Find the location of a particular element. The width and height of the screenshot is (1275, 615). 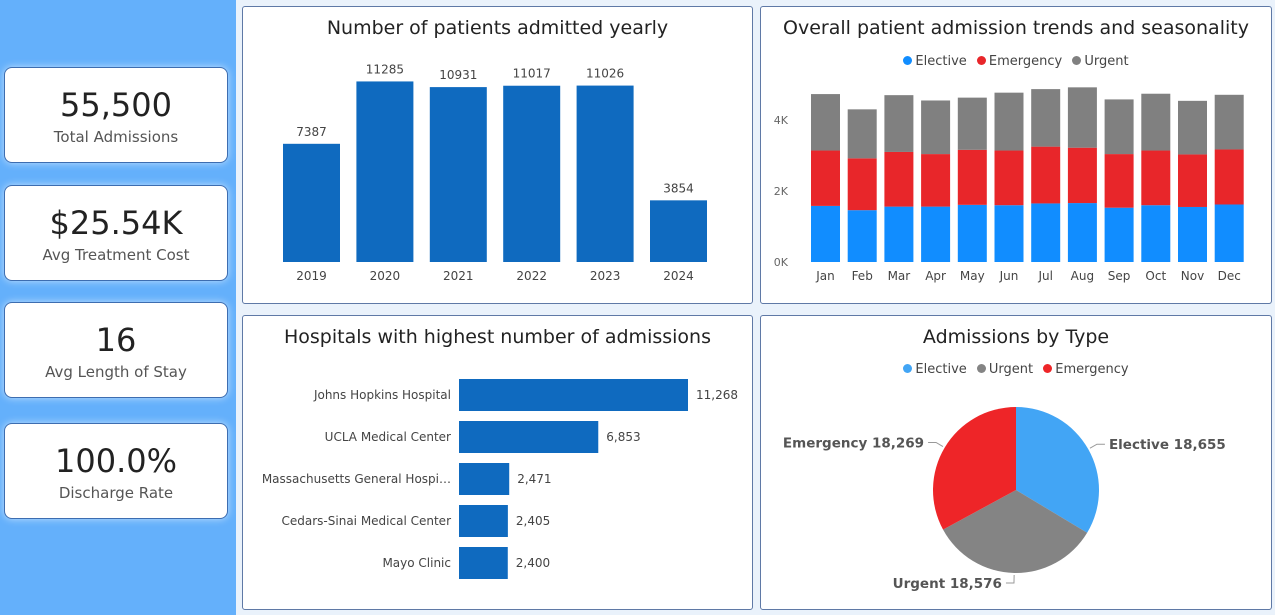

slice-label: Urgent 18,576 is located at coordinates (947, 584).